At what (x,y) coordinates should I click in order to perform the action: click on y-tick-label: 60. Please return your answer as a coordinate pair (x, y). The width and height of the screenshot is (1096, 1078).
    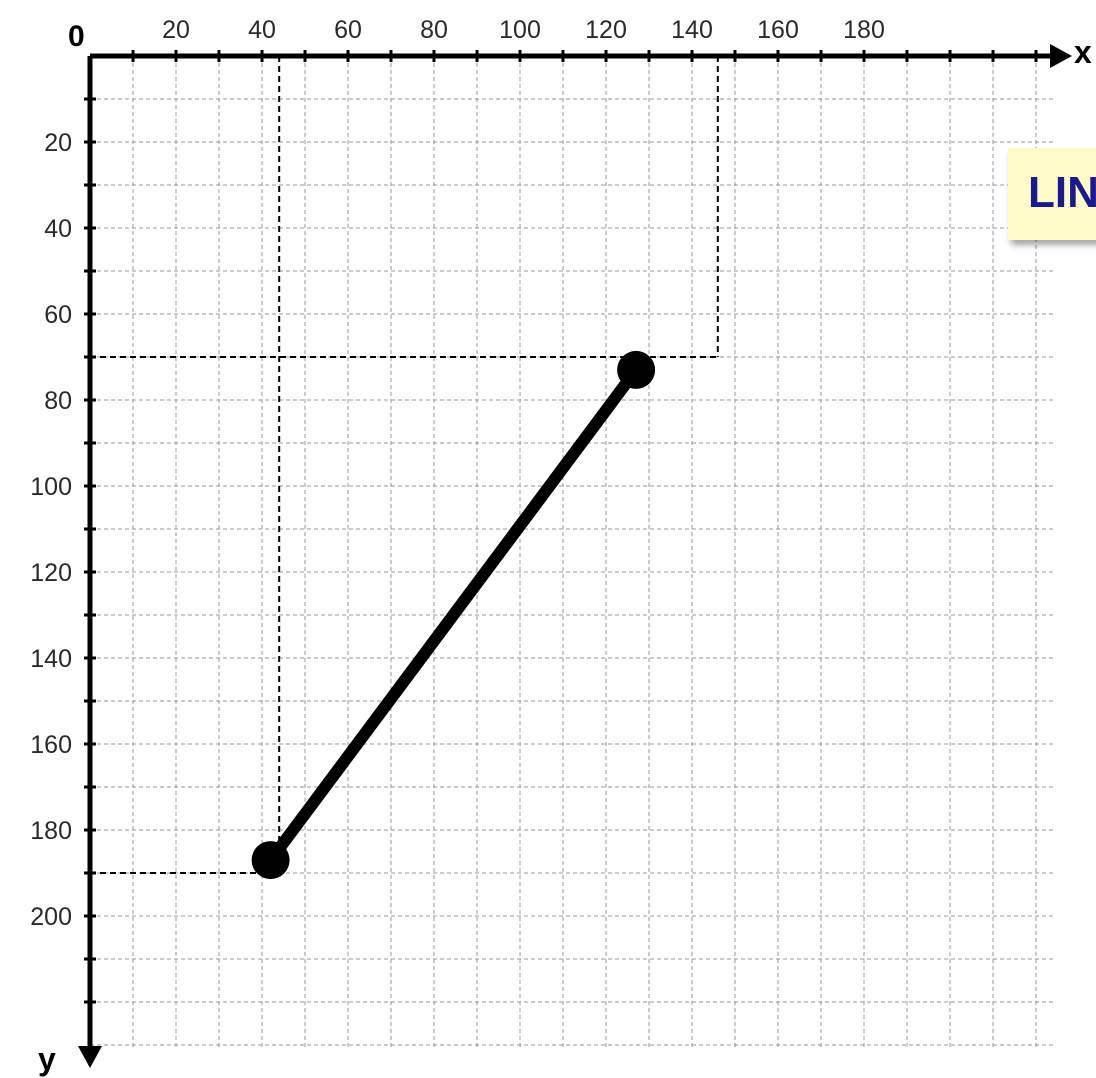
    Looking at the image, I should click on (58, 315).